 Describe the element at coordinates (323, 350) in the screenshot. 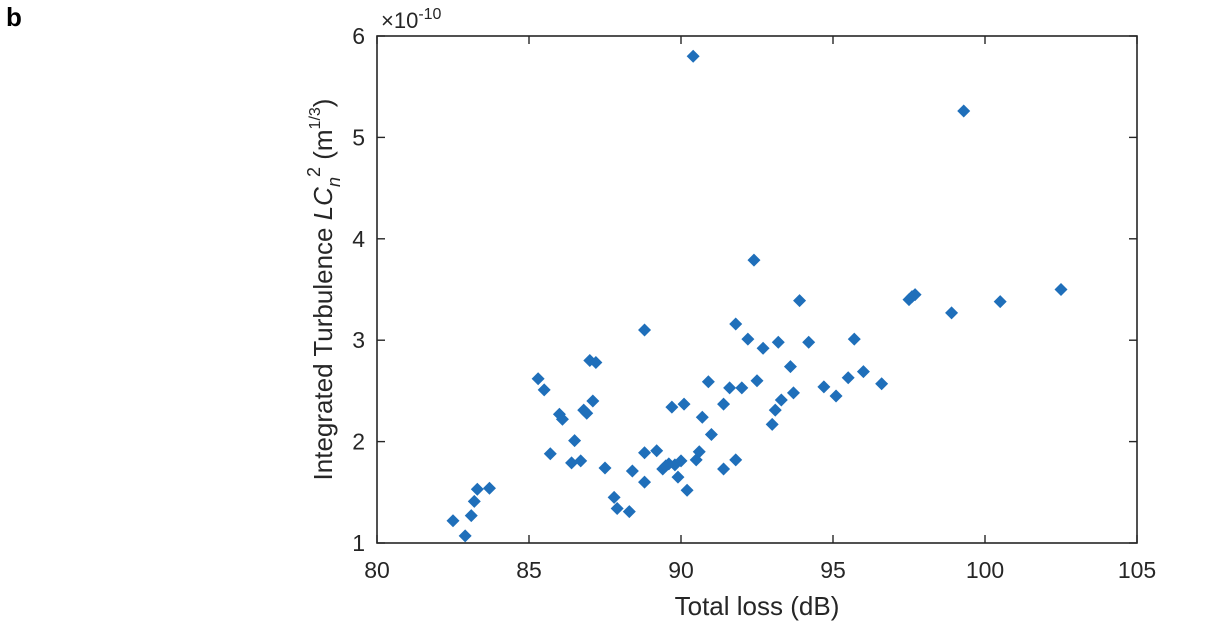

I see `y-axis-label-prefix: Integrated Turbulence` at that location.